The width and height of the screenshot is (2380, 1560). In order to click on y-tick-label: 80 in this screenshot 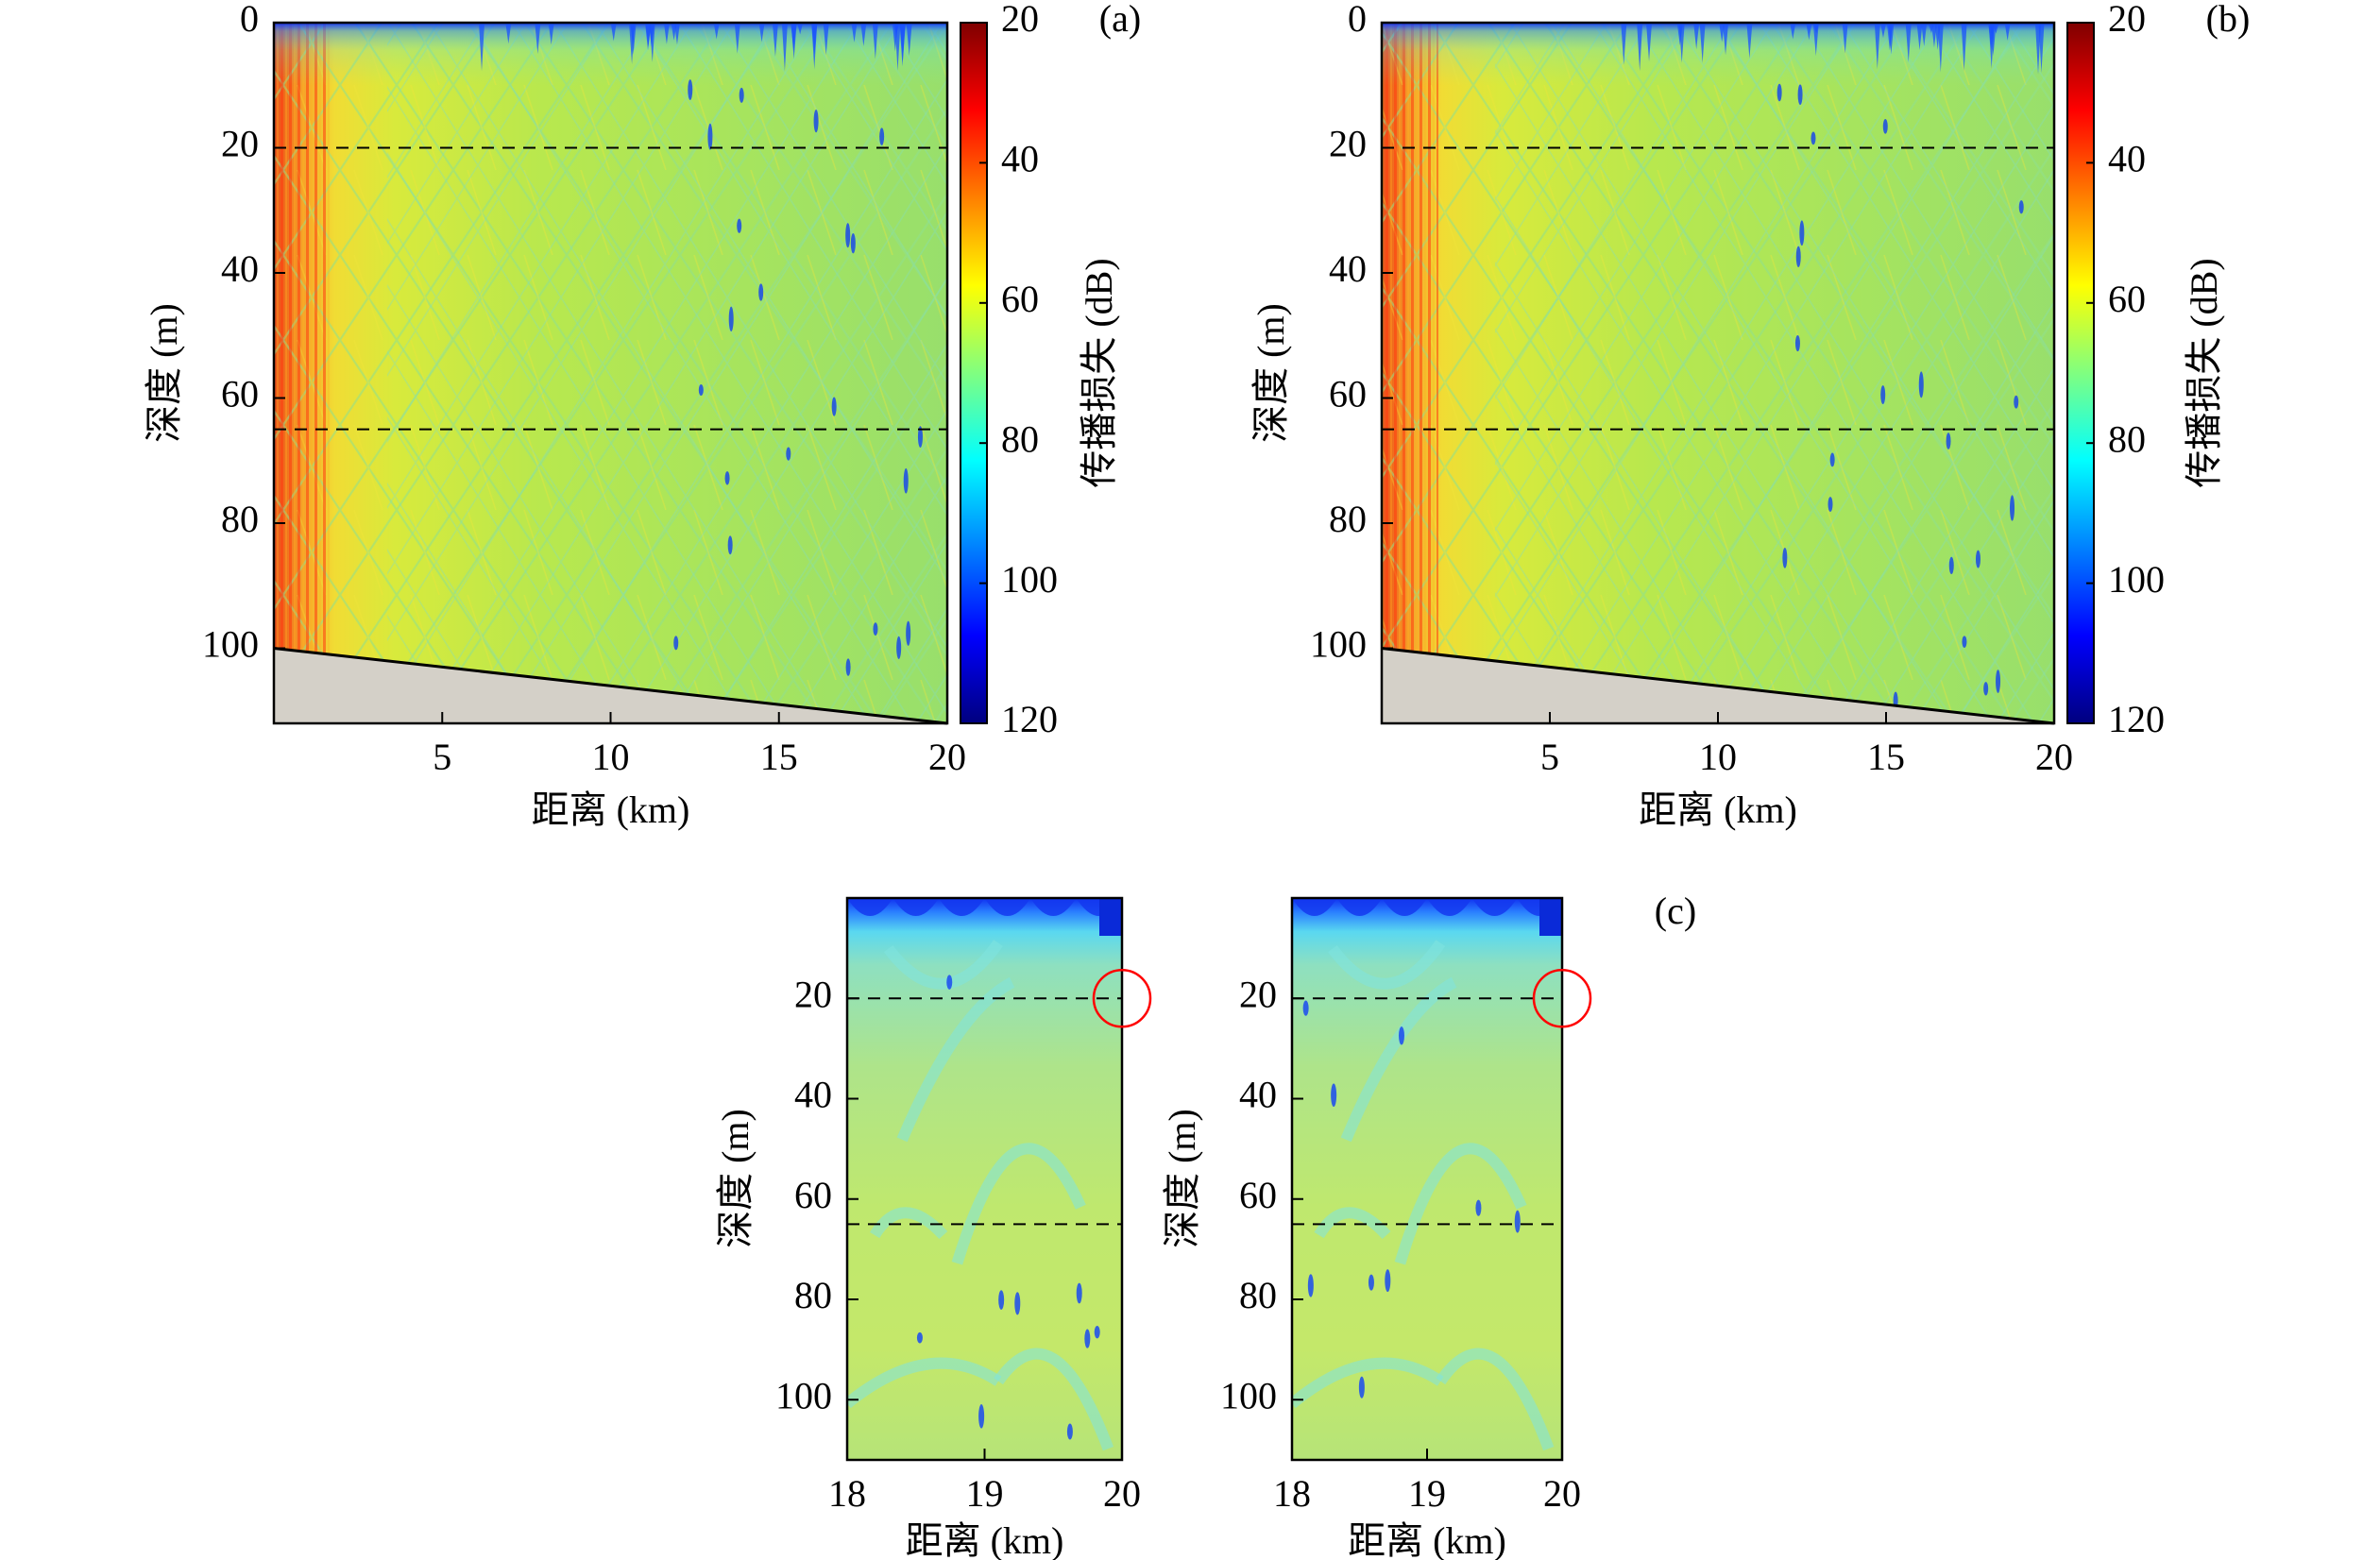, I will do `click(240, 519)`.